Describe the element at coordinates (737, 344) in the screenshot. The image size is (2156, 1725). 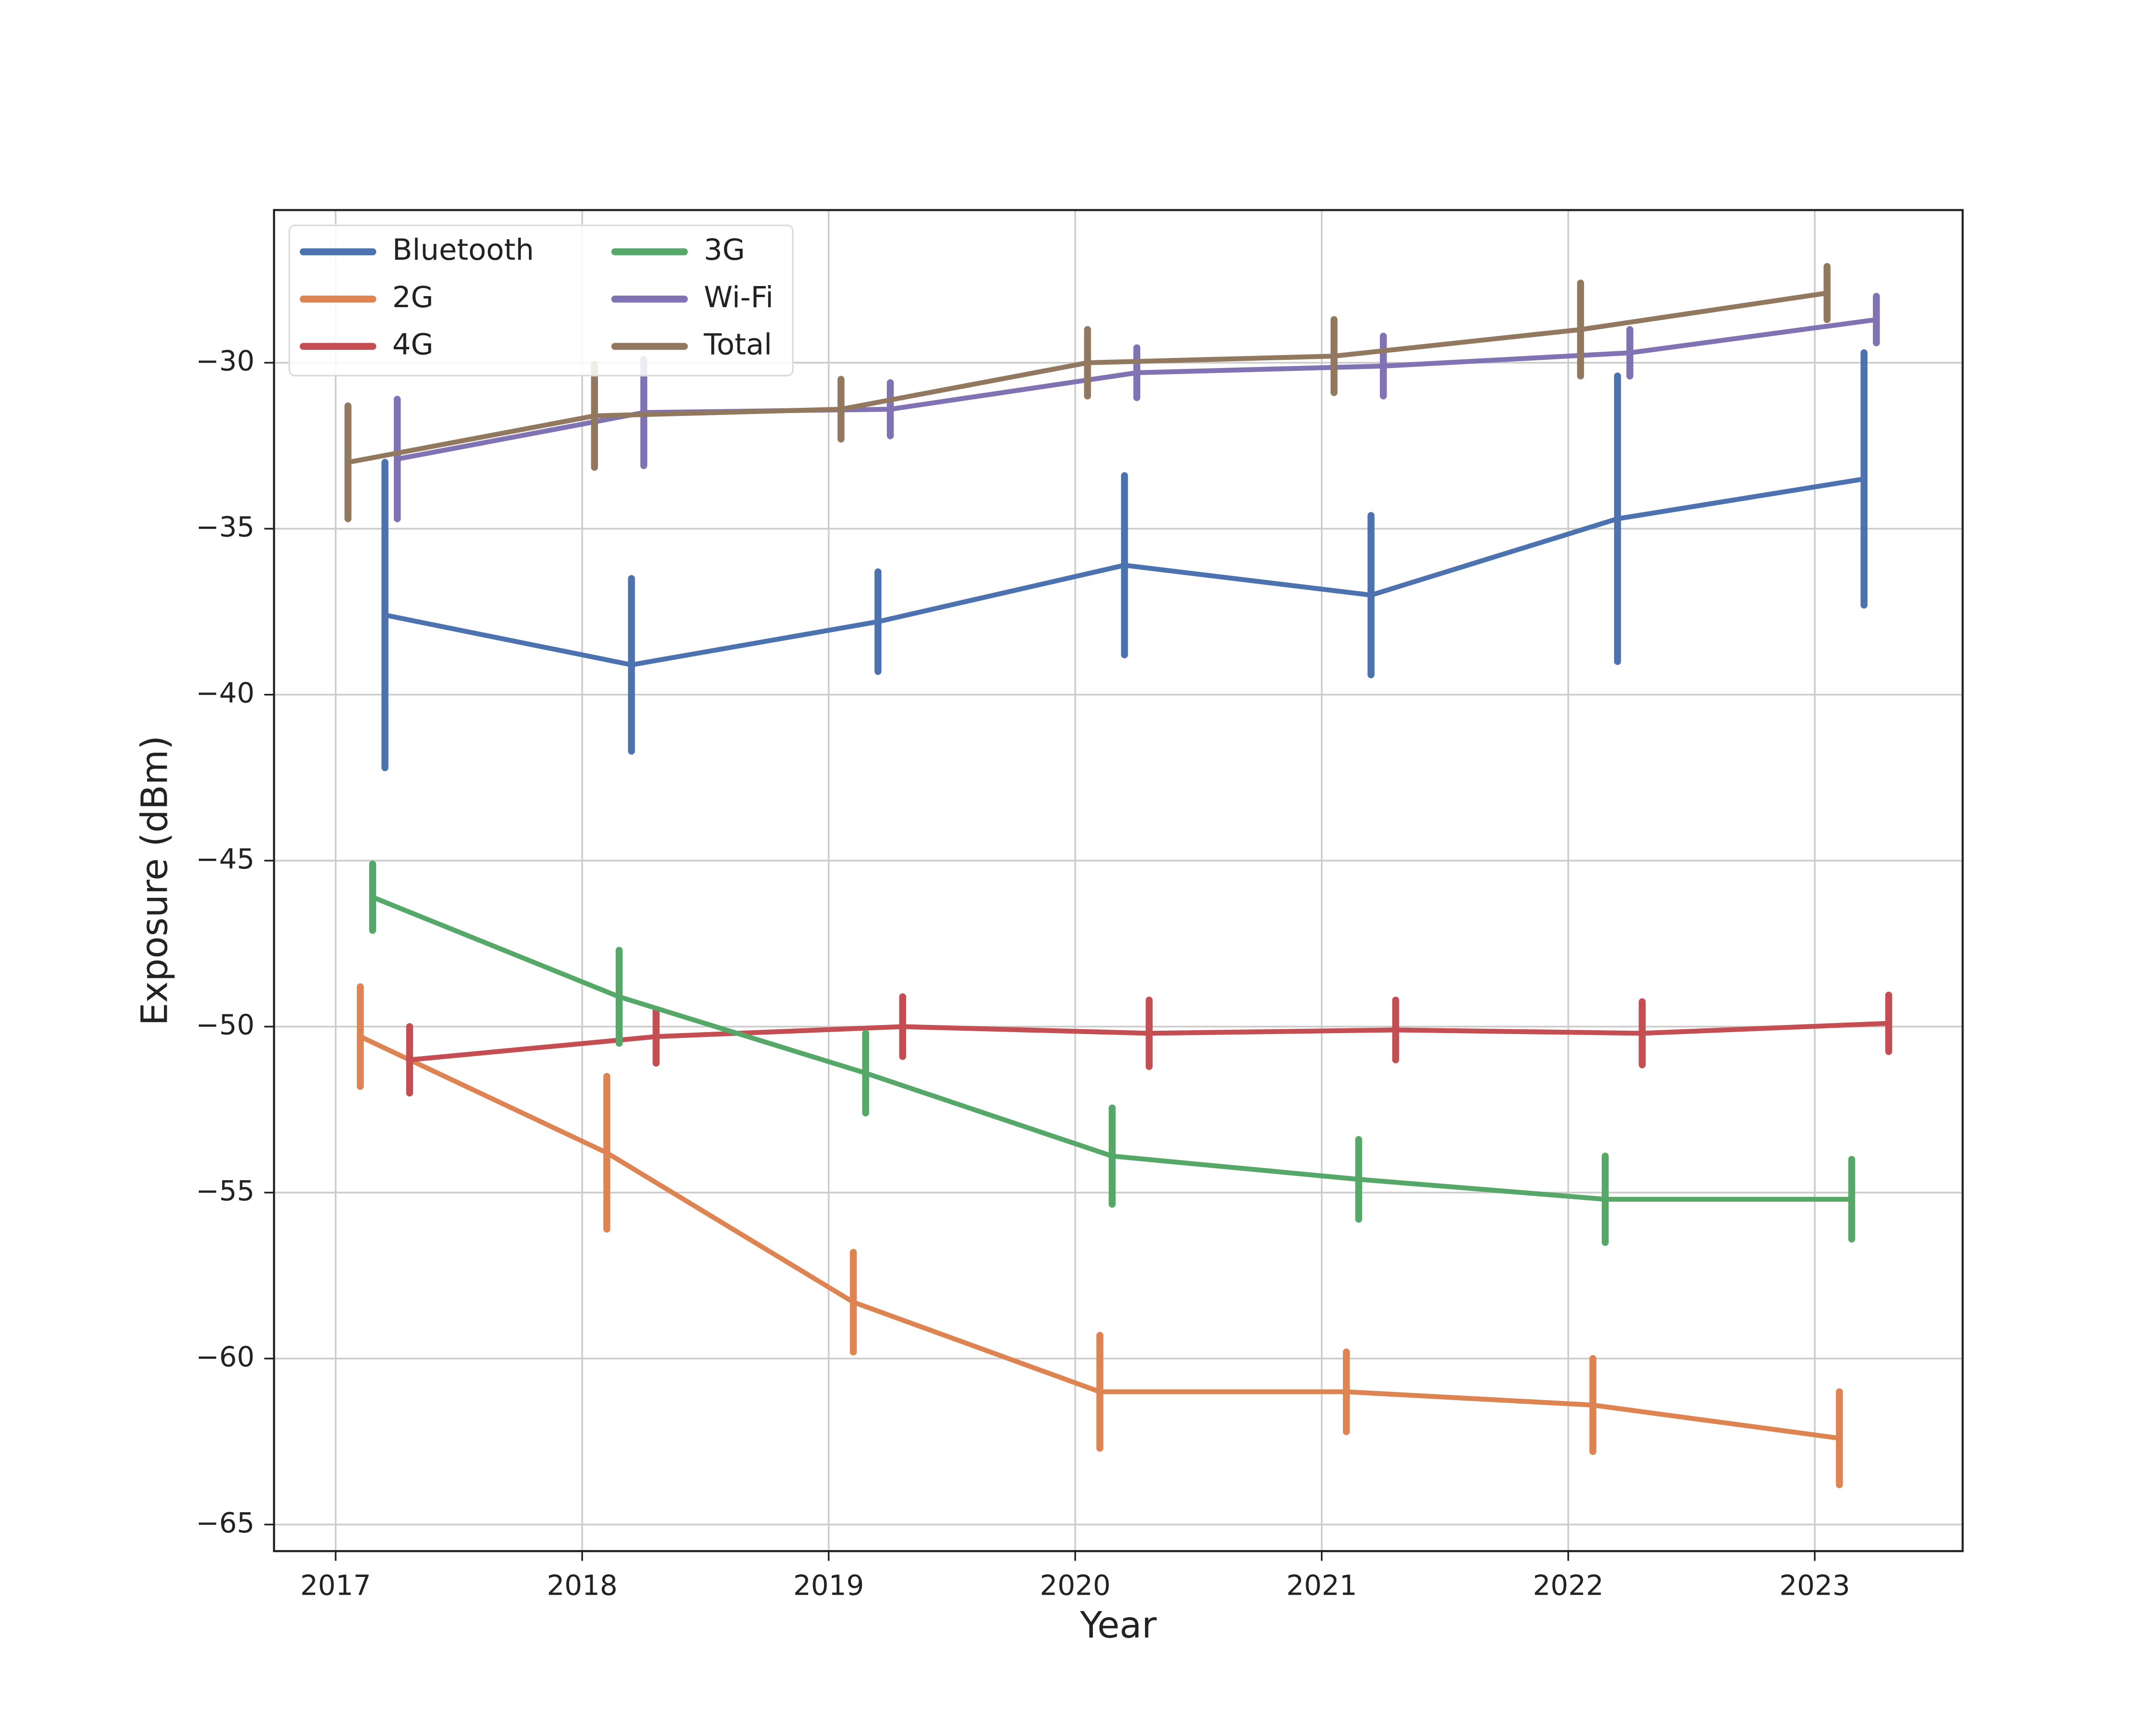
I see `legend-label: Total` at that location.